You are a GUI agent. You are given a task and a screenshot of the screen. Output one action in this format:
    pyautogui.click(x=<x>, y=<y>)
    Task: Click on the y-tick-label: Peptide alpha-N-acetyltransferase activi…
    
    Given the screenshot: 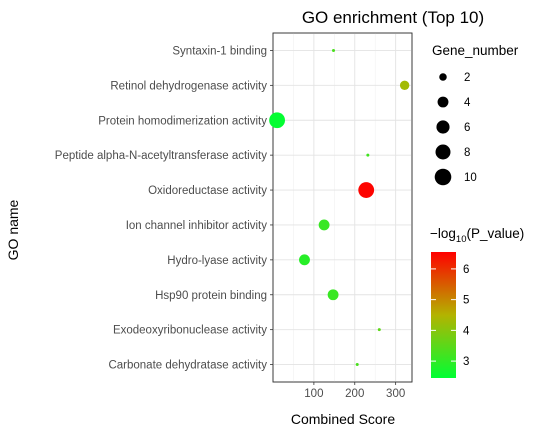 What is the action you would take?
    pyautogui.click(x=161, y=156)
    